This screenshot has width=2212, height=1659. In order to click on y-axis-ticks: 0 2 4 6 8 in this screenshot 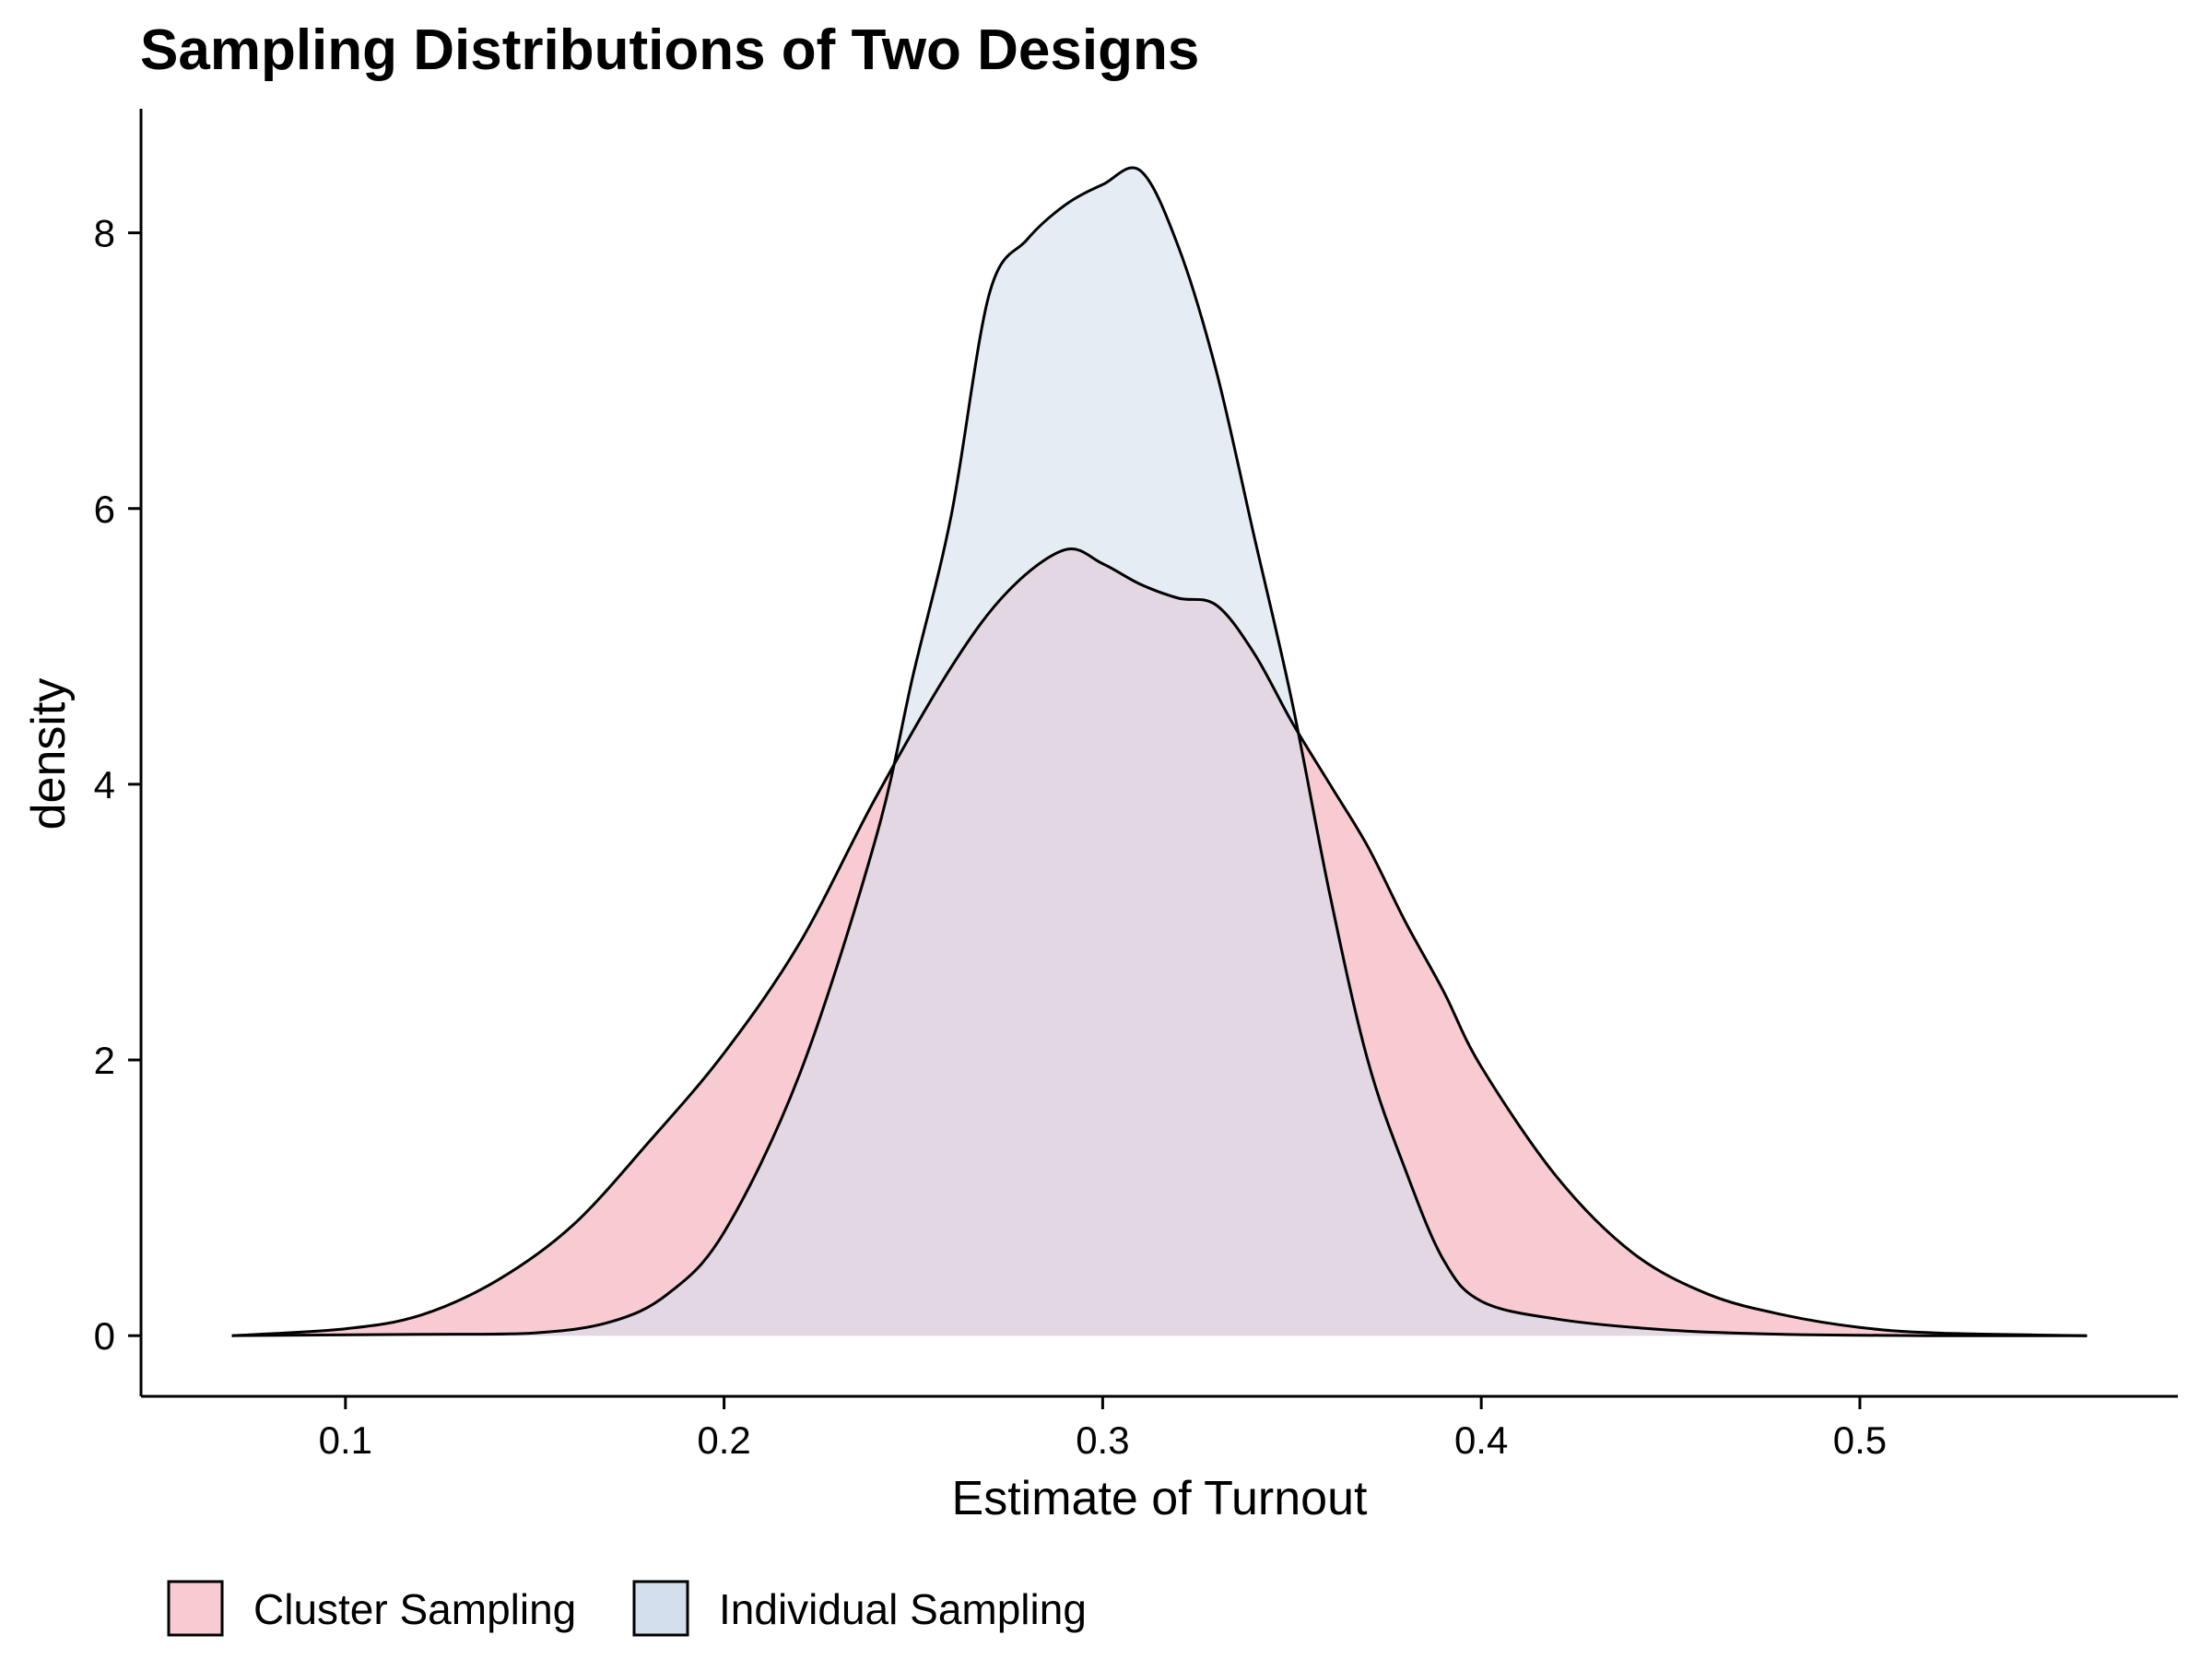, I will do `click(117, 785)`.